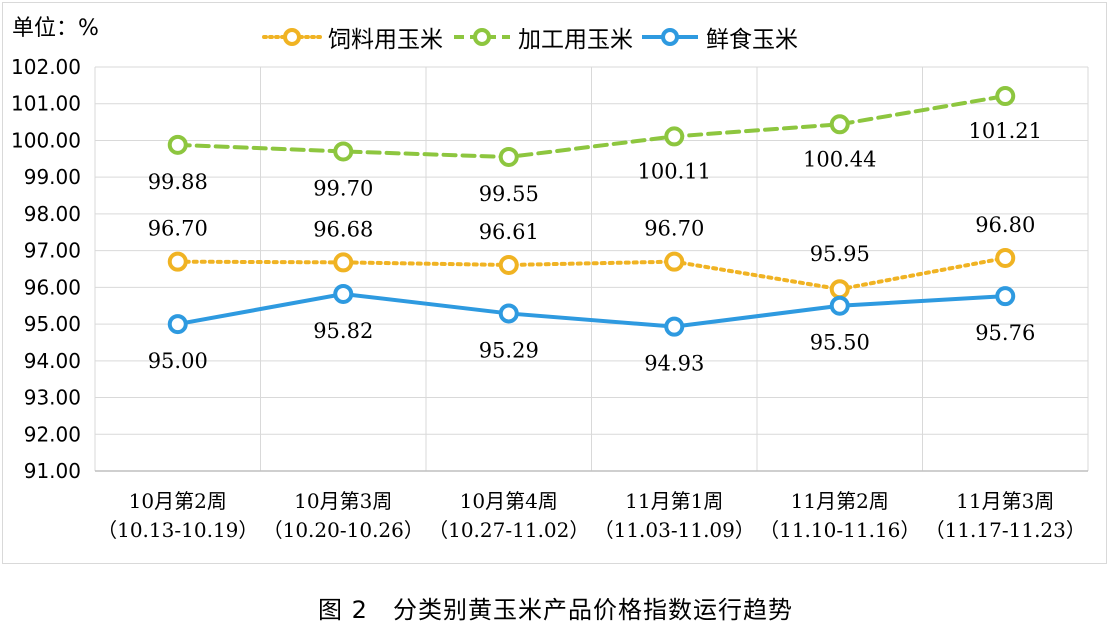 The width and height of the screenshot is (1111, 629). What do you see at coordinates (55, 28) in the screenshot?
I see `unit-label: 单位：%` at bounding box center [55, 28].